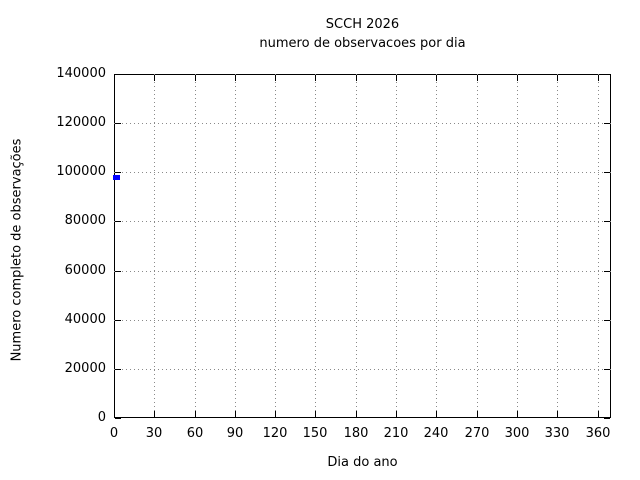 The image size is (640, 480). What do you see at coordinates (362, 462) in the screenshot?
I see `x-axis-label: Dia do ano` at bounding box center [362, 462].